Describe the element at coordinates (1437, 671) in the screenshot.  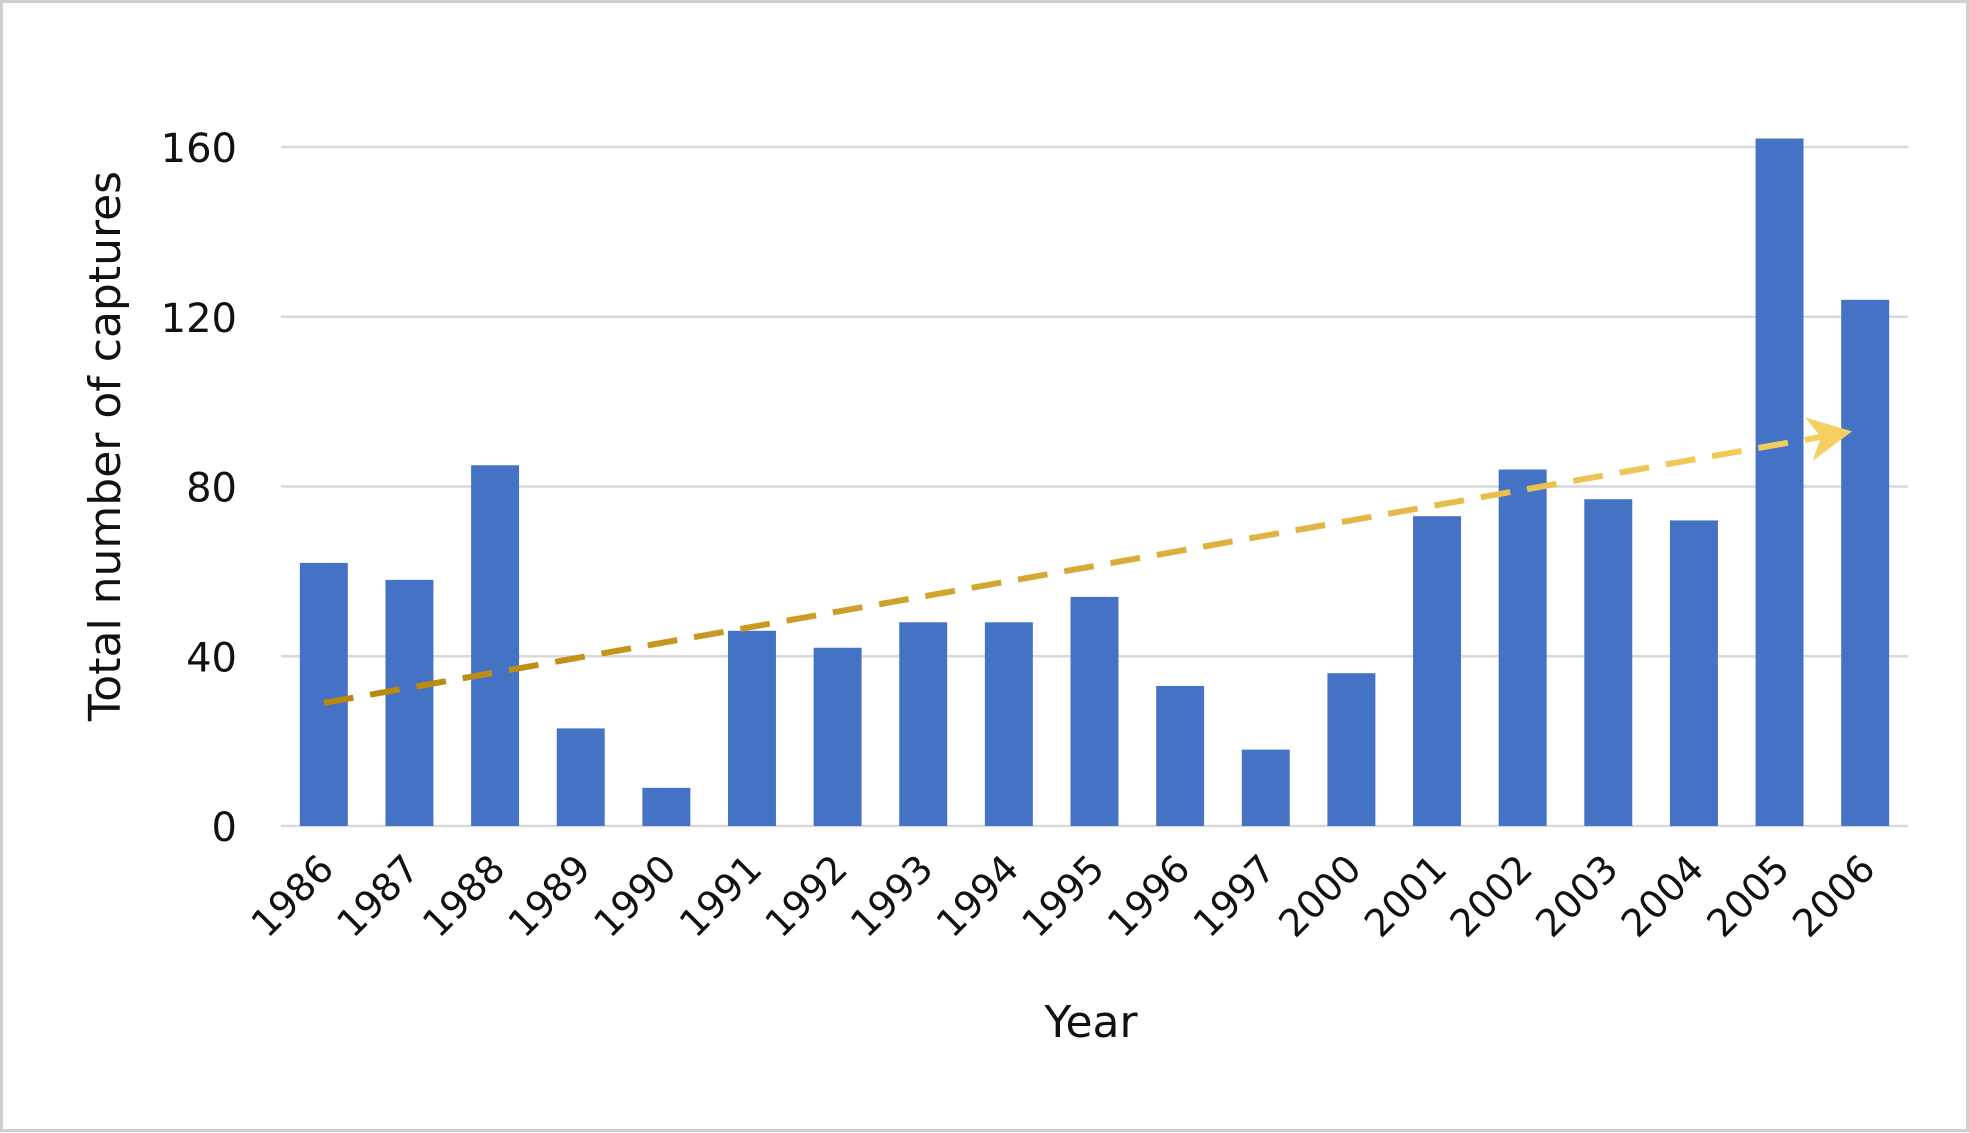
I see `bar-2001` at that location.